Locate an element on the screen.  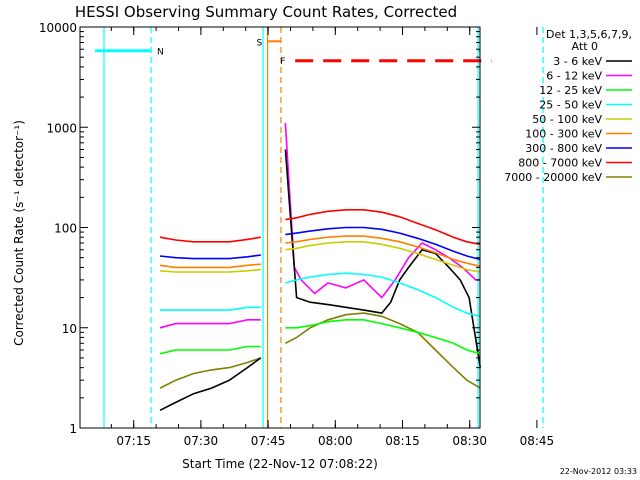
legend-header: Det 1,3,5,6,7,9, is located at coordinates (589, 34).